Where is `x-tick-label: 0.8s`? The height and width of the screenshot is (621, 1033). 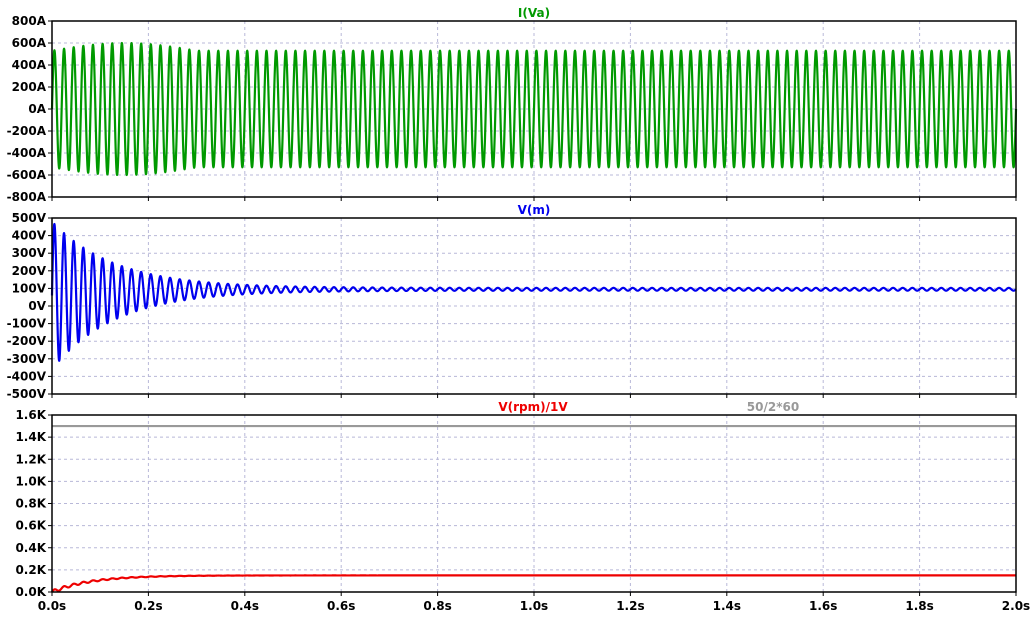 x-tick-label: 0.8s is located at coordinates (437, 606).